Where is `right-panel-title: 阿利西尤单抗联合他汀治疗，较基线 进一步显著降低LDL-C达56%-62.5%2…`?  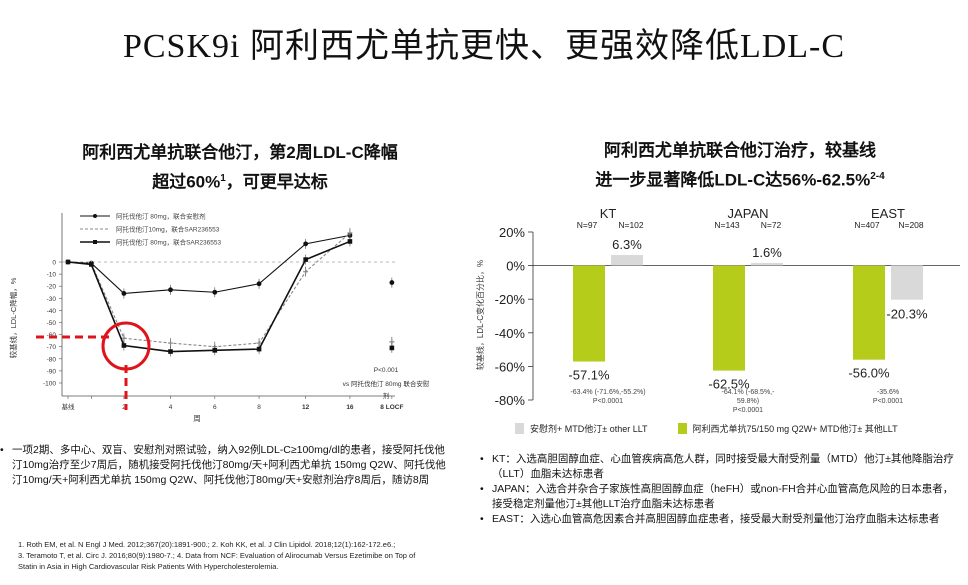
right-panel-title: 阿利西尤单抗联合他汀治疗，较基线 进一步显著降低LDL-C达56%-62.5%2… is located at coordinates (740, 166).